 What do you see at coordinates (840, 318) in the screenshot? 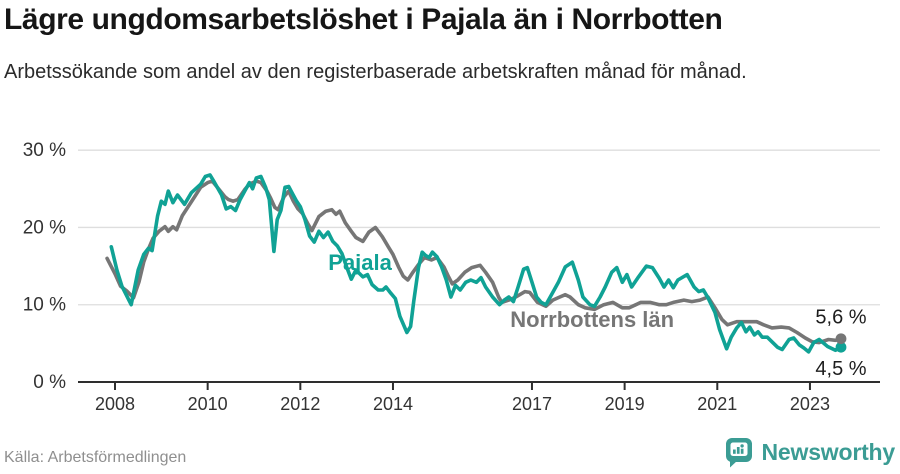
I see `series-end-value-norrbottens-l-n: 5,6 %` at bounding box center [840, 318].